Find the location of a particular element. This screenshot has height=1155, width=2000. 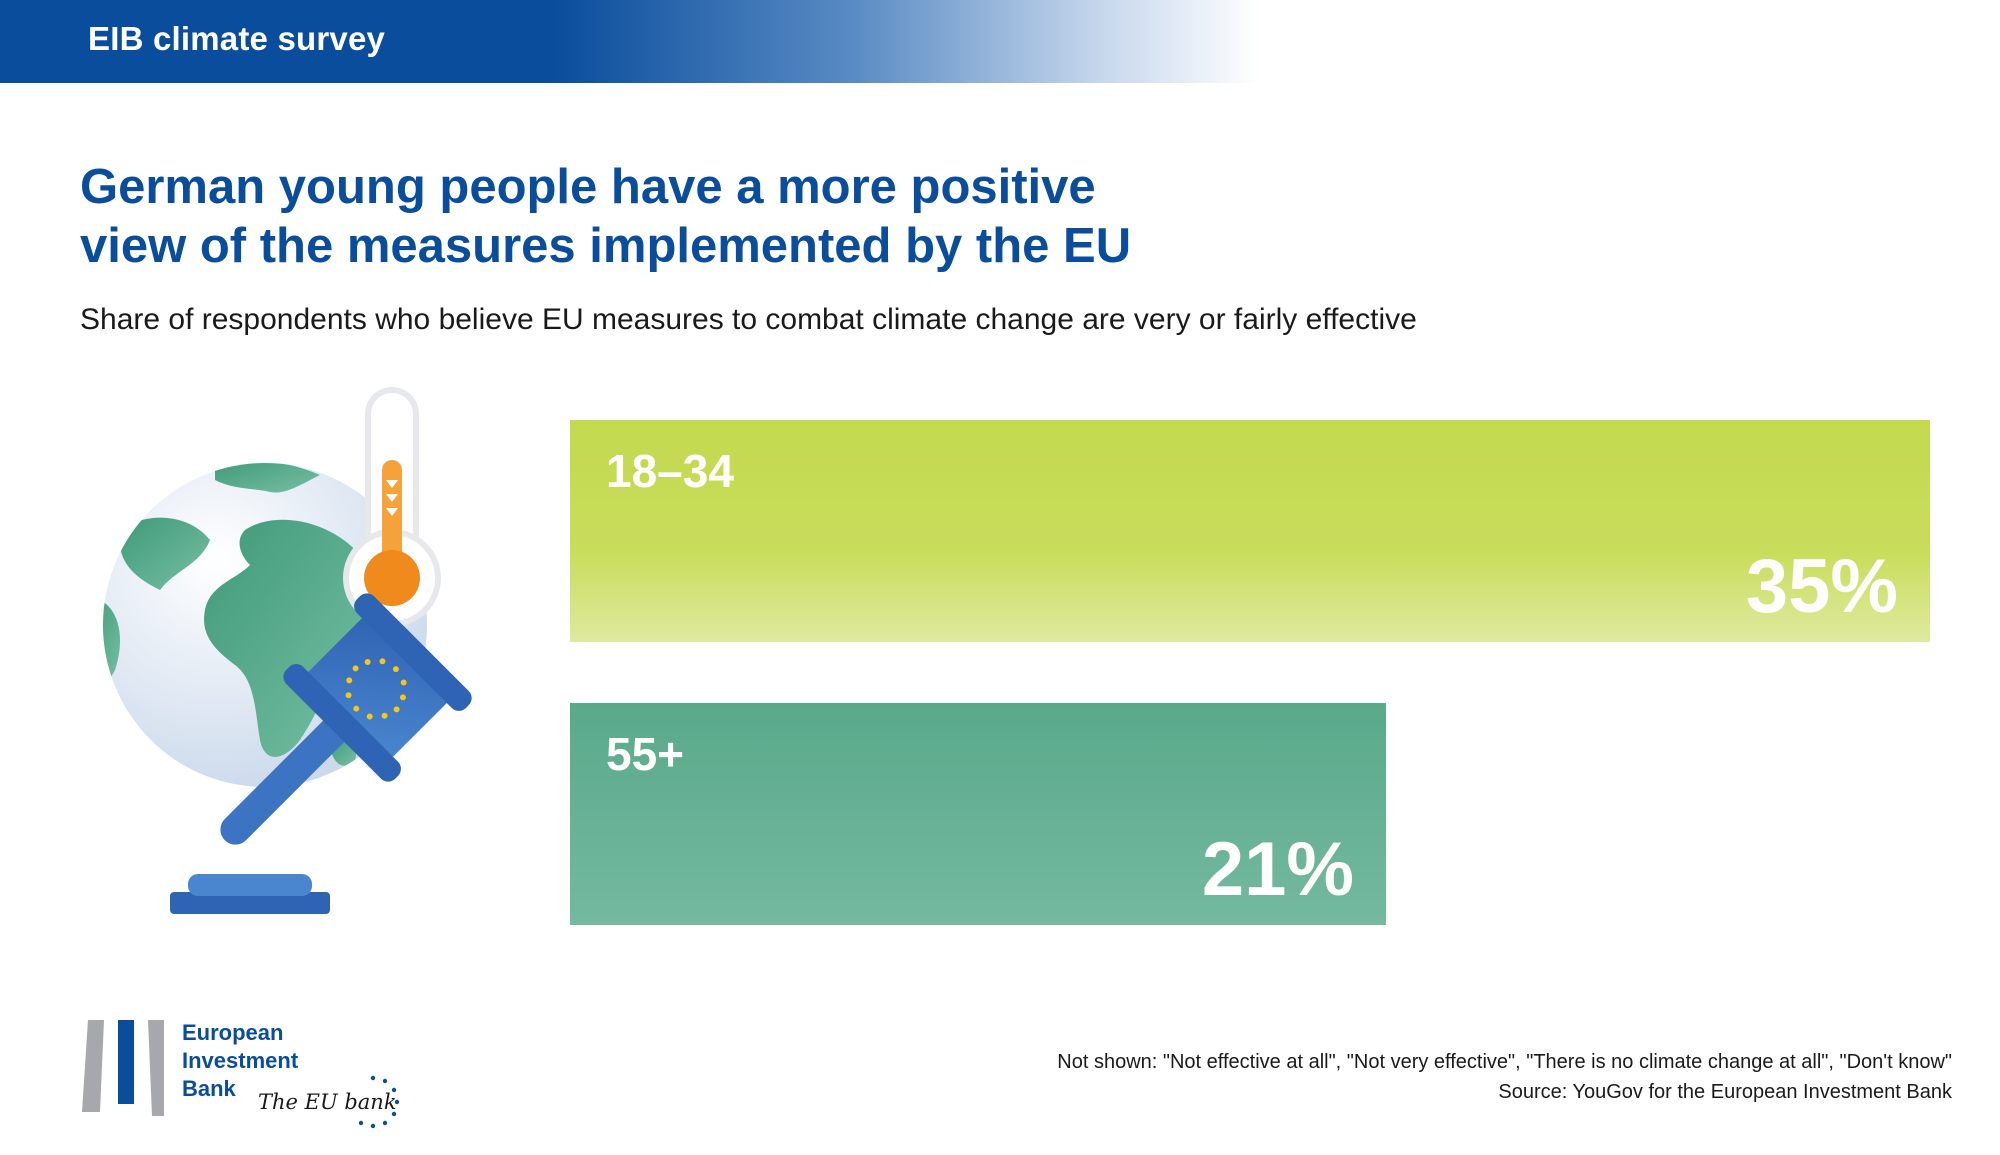

logo-line-1: European is located at coordinates (233, 1032).